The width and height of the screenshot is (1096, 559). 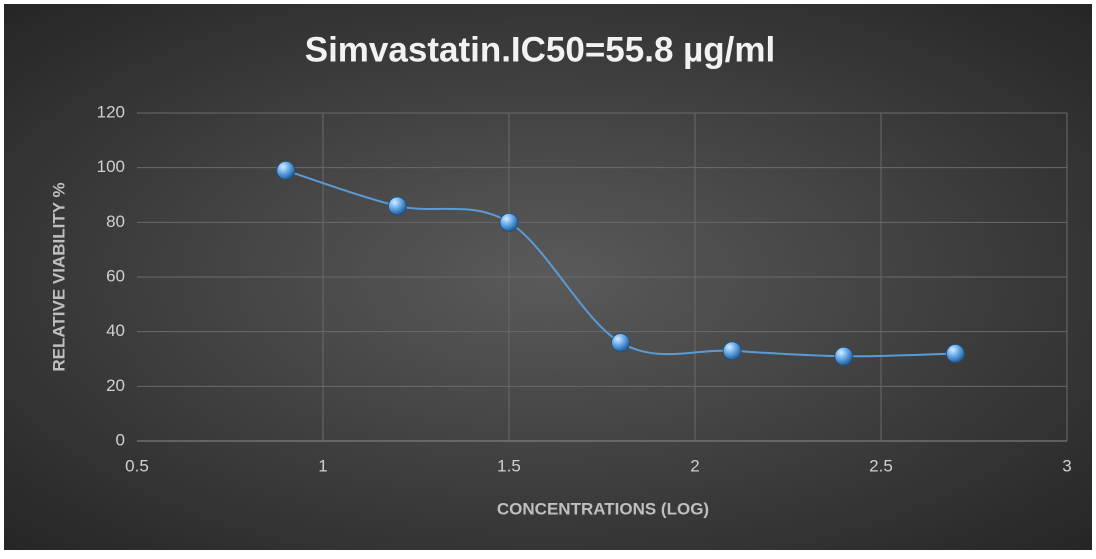 I want to click on y-tick-label: 120, so click(x=111, y=111).